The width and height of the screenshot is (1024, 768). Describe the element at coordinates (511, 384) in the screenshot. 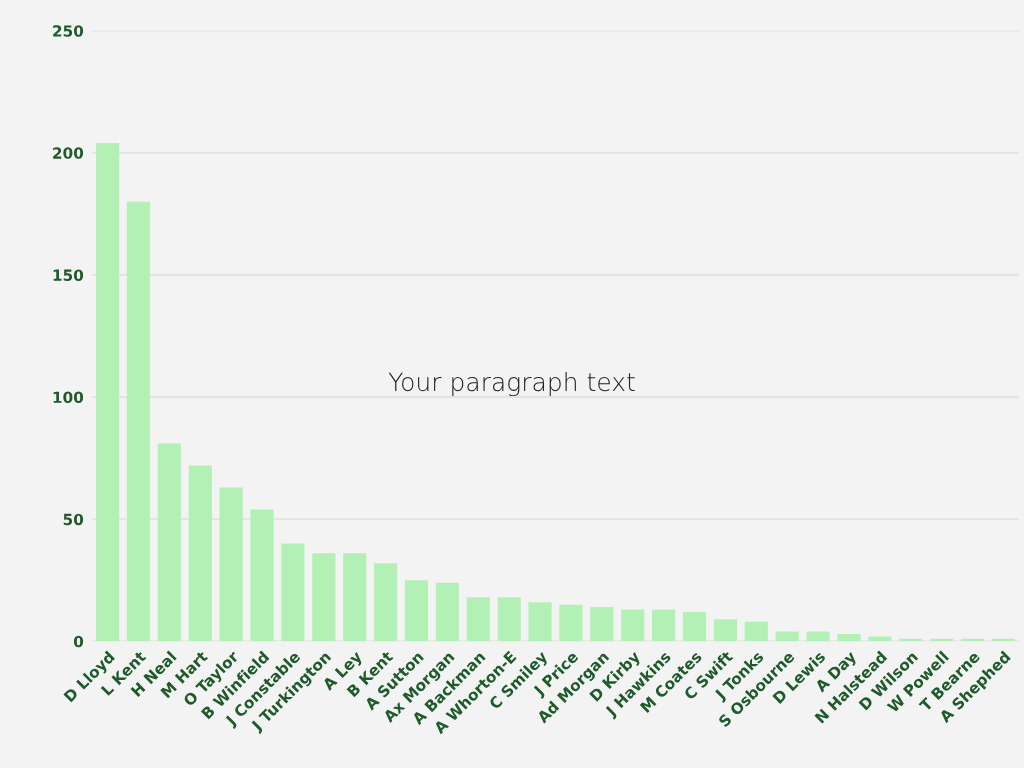

I see `annotation: Your paragraph text` at that location.